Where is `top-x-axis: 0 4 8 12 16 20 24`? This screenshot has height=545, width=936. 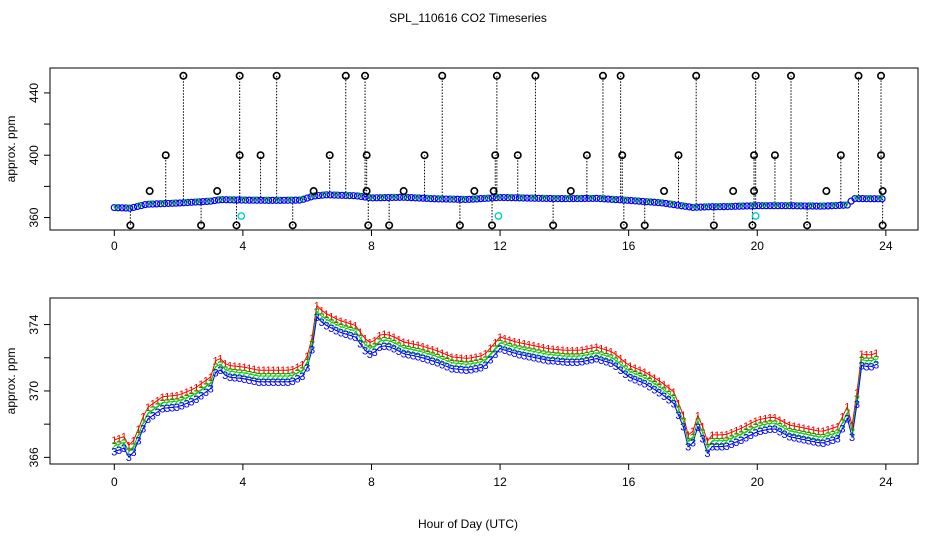
top-x-axis: 0 4 8 12 16 20 24 is located at coordinates (502, 241).